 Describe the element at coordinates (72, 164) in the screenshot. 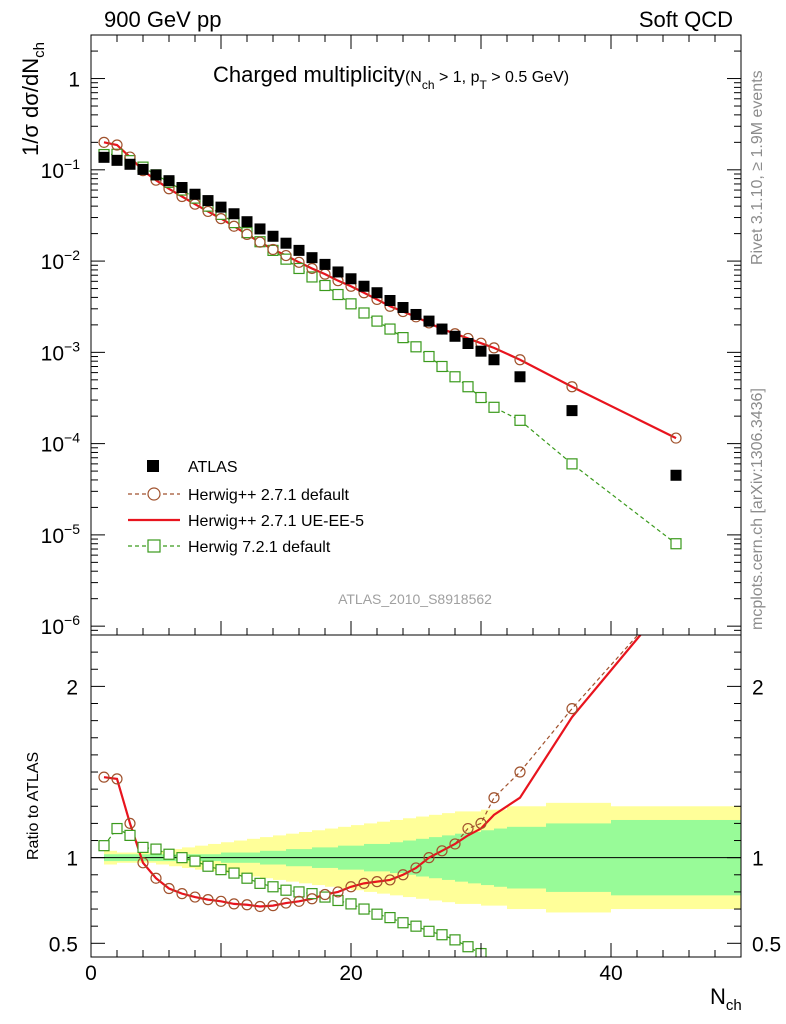

I see `tick-exponent: −1` at that location.